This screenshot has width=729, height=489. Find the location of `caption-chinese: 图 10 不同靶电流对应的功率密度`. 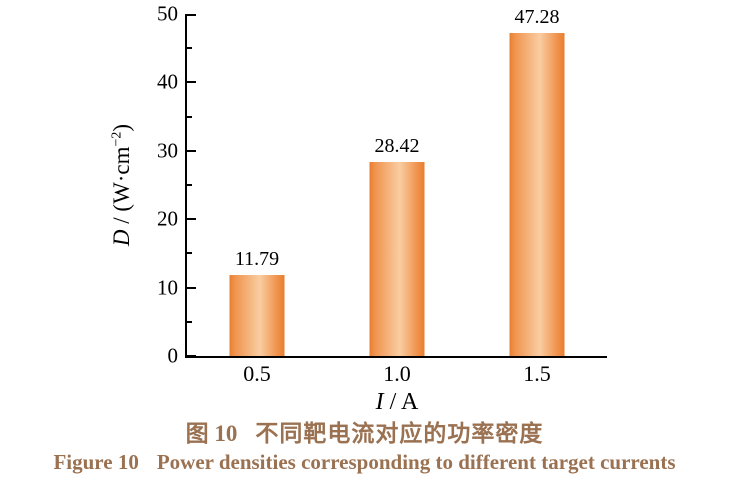

caption-chinese: 图 10 不同靶电流对应的功率密度 is located at coordinates (364, 431).